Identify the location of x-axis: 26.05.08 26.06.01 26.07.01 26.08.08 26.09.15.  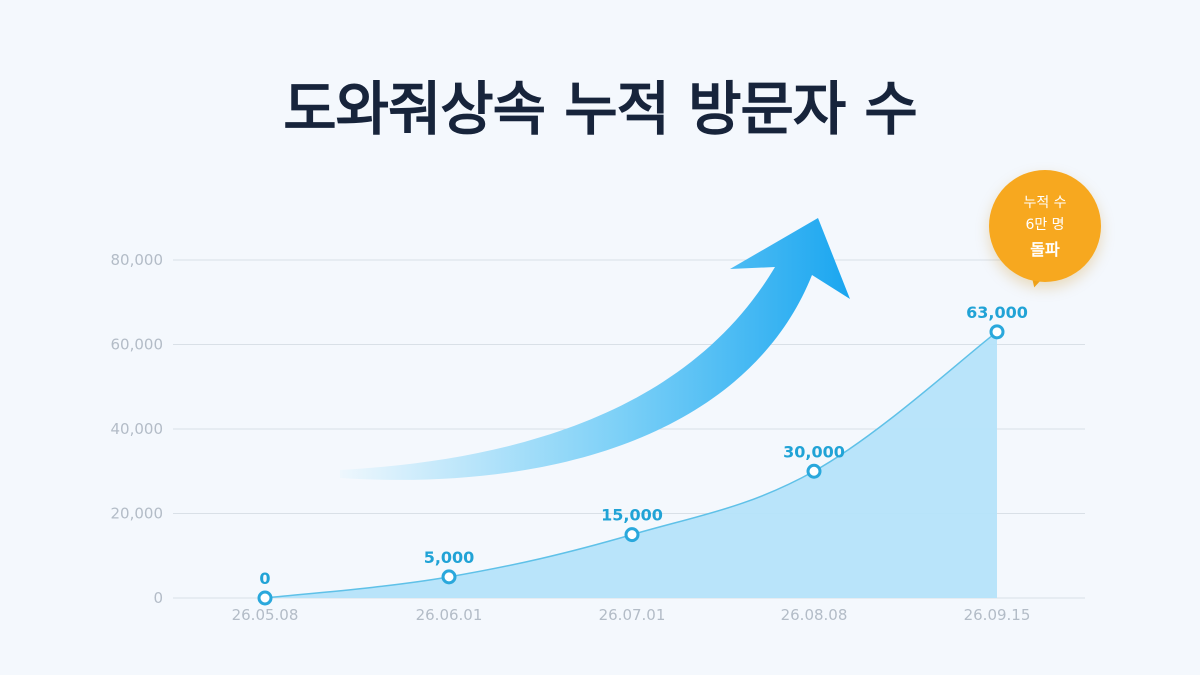
(631, 615).